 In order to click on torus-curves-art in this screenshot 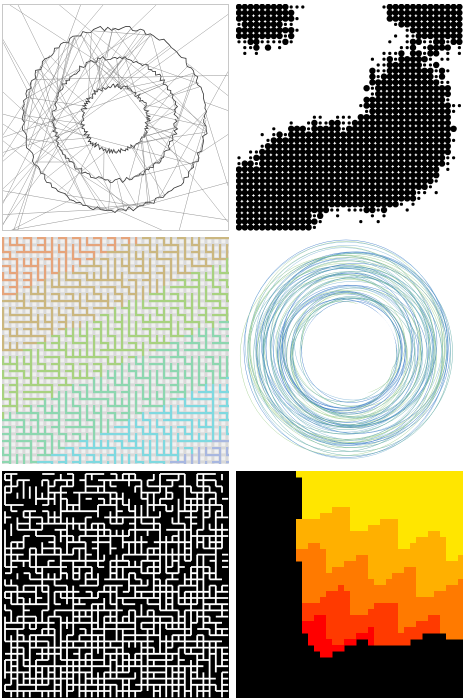, I will do `click(346, 349)`.